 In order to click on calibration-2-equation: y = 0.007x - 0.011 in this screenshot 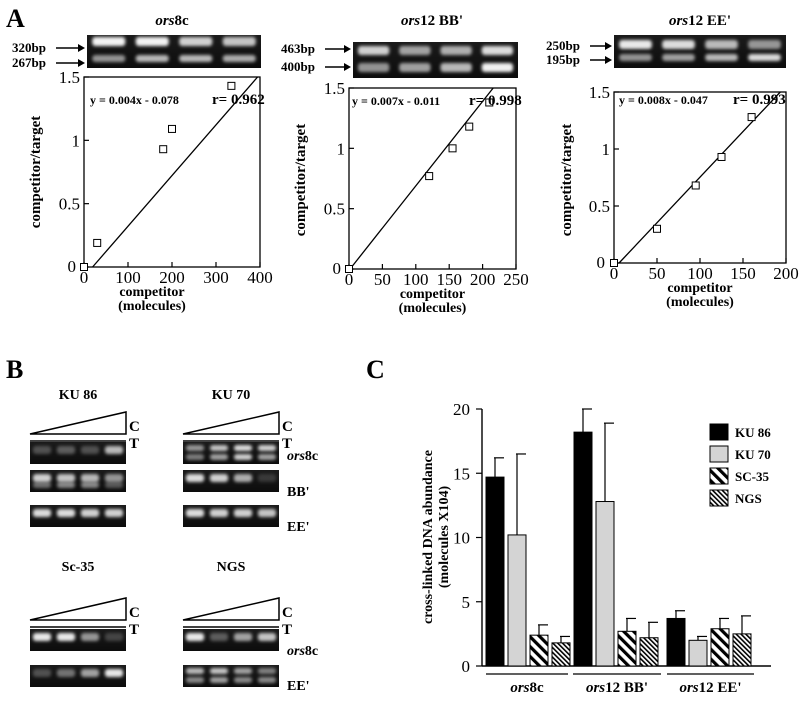, I will do `click(396, 101)`.